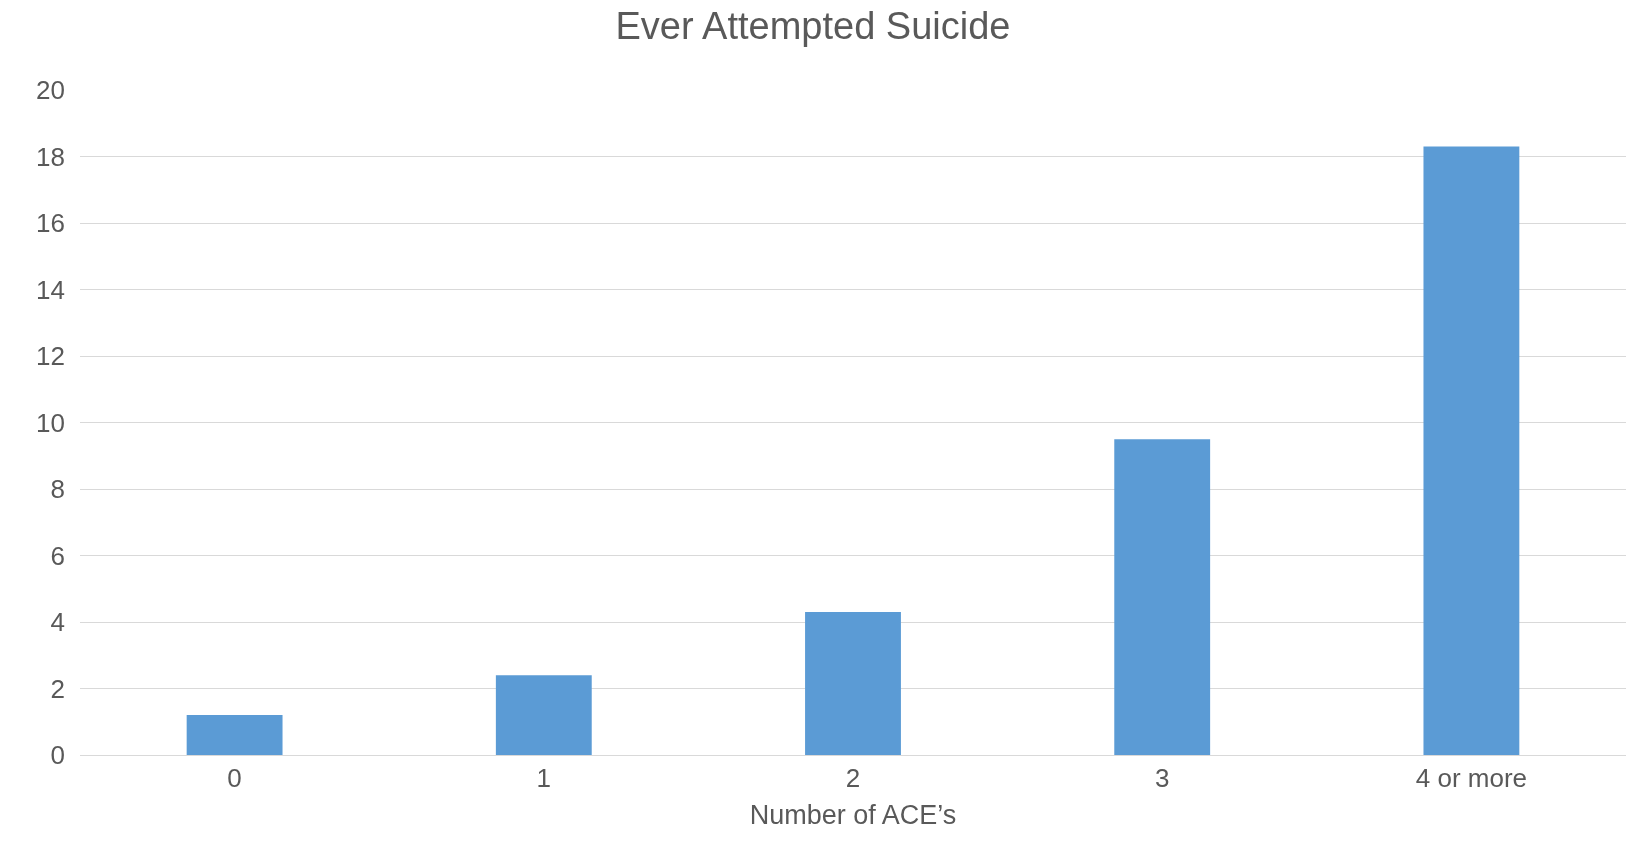 The width and height of the screenshot is (1626, 855). I want to click on y-tick-label: 8, so click(57, 489).